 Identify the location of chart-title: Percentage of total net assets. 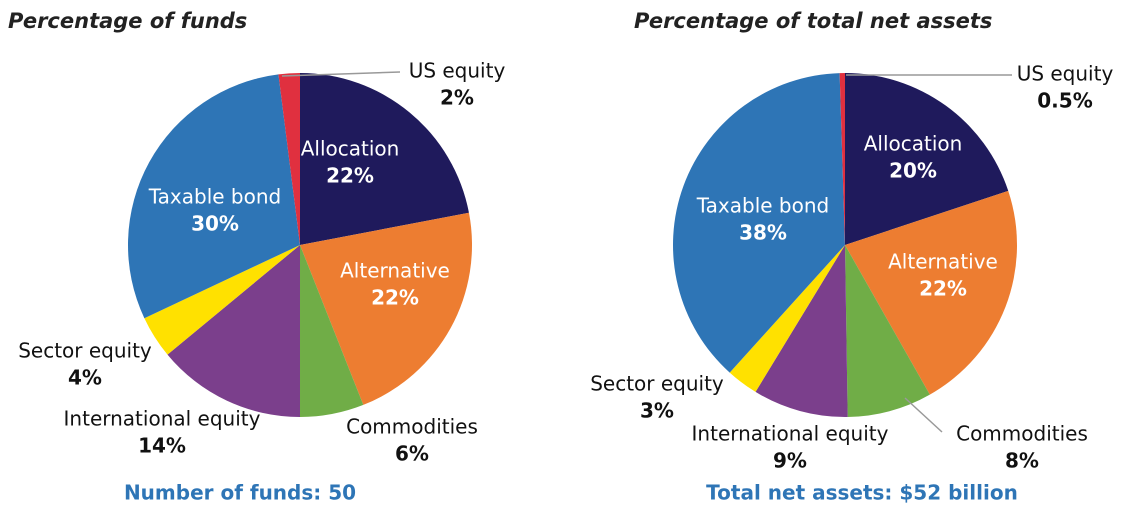
(813, 21).